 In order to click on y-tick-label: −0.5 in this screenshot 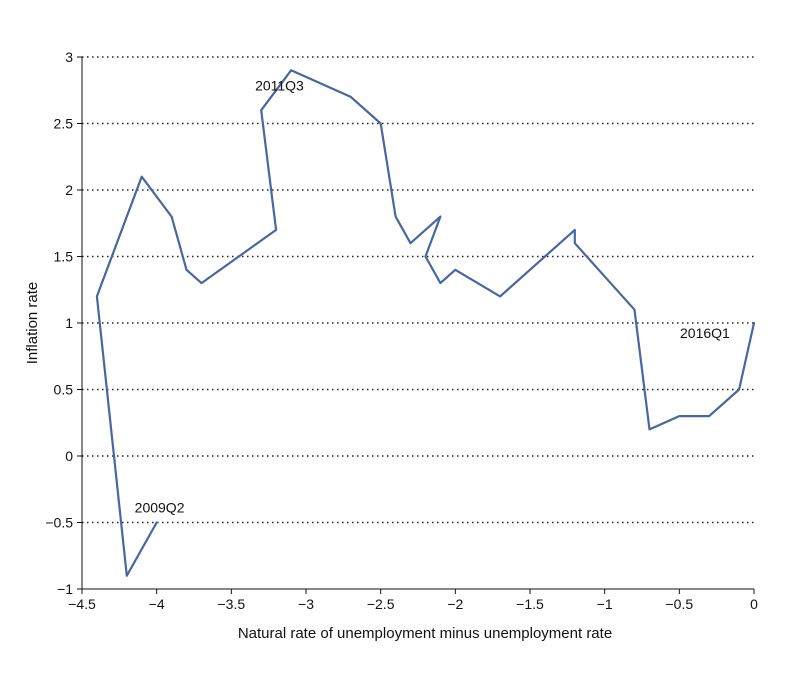, I will do `click(59, 523)`.